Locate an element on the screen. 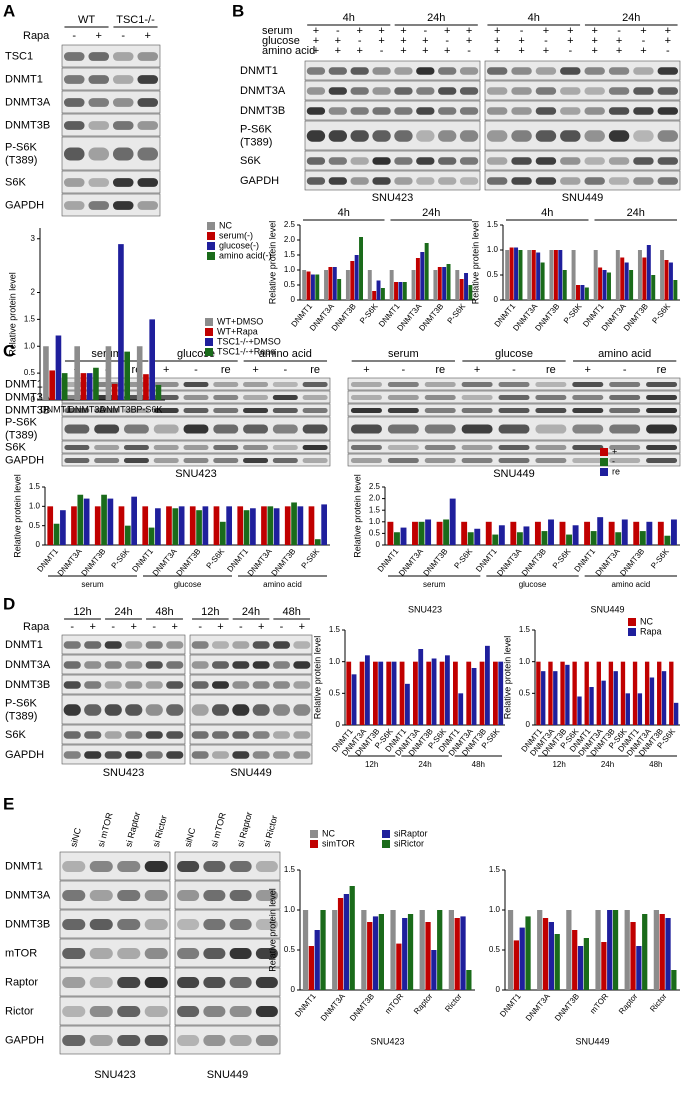 This screenshot has width=685, height=1098. y-tick-label: 1.0 is located at coordinates (493, 249).